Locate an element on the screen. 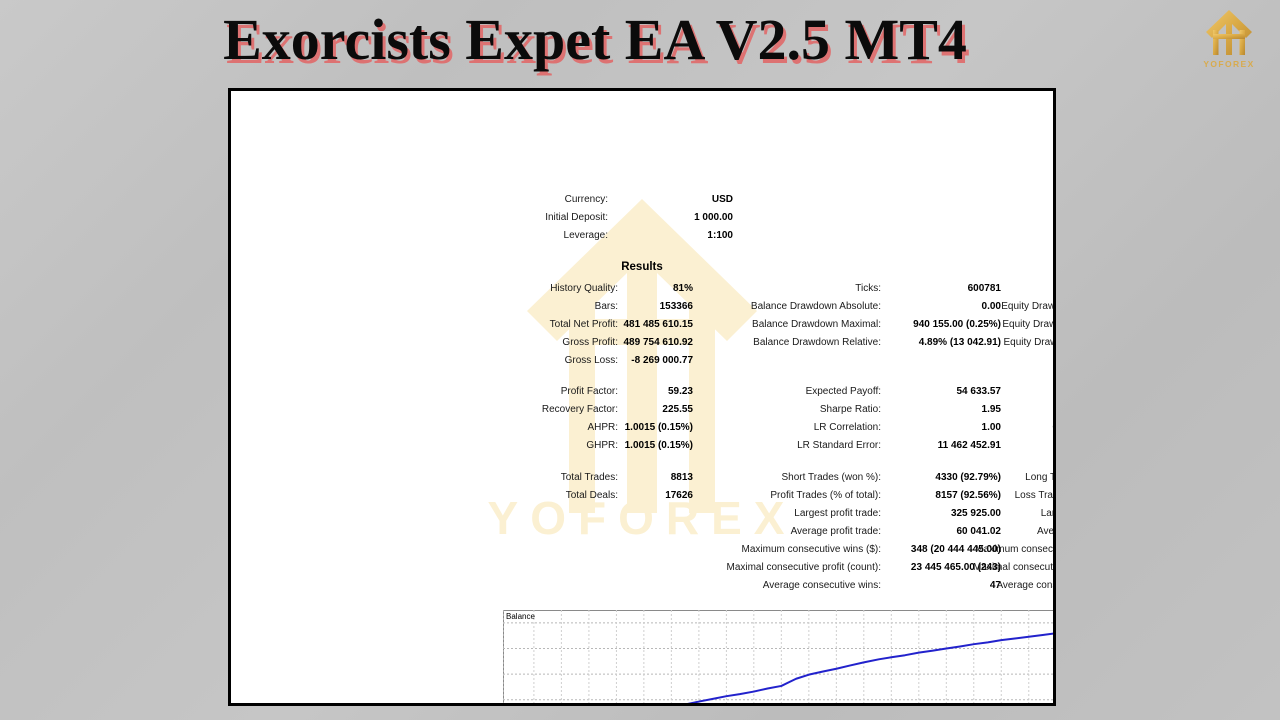 The width and height of the screenshot is (1280, 720). stat-label: Bars: is located at coordinates (606, 306).